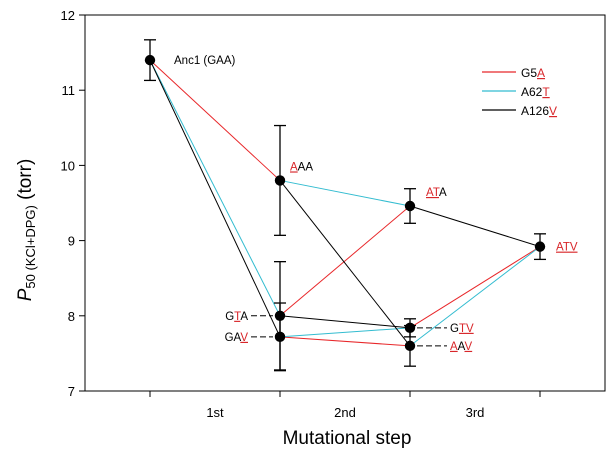 The image size is (614, 450). What do you see at coordinates (306, 167) in the screenshot?
I see `annotation-text: AA` at bounding box center [306, 167].